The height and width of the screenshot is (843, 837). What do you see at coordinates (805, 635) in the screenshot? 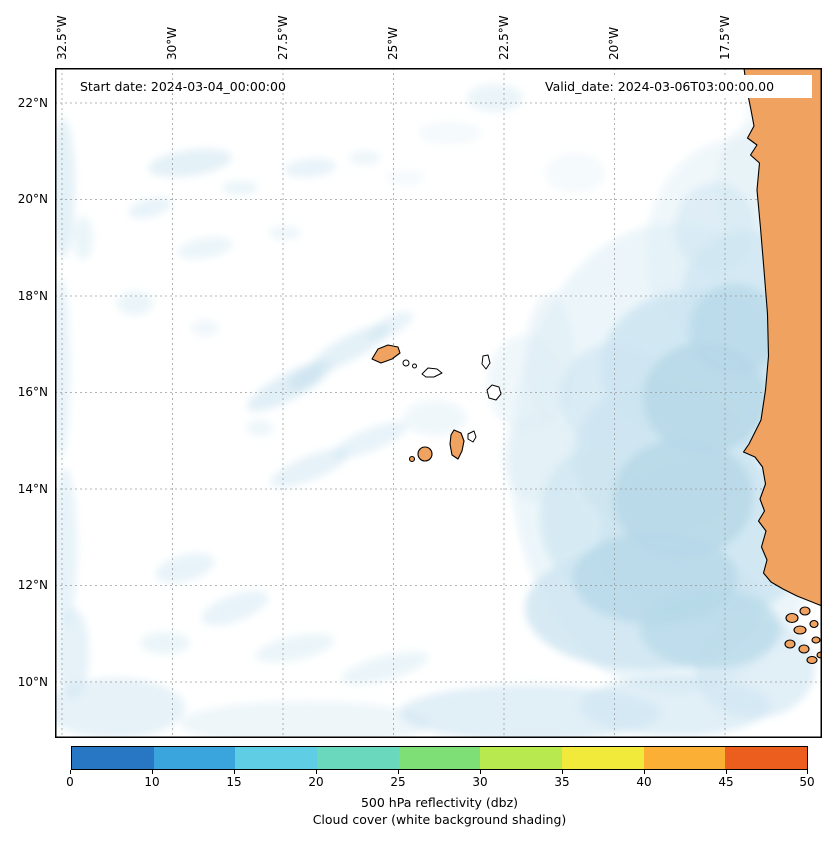
I see `bijagos-islands` at bounding box center [805, 635].